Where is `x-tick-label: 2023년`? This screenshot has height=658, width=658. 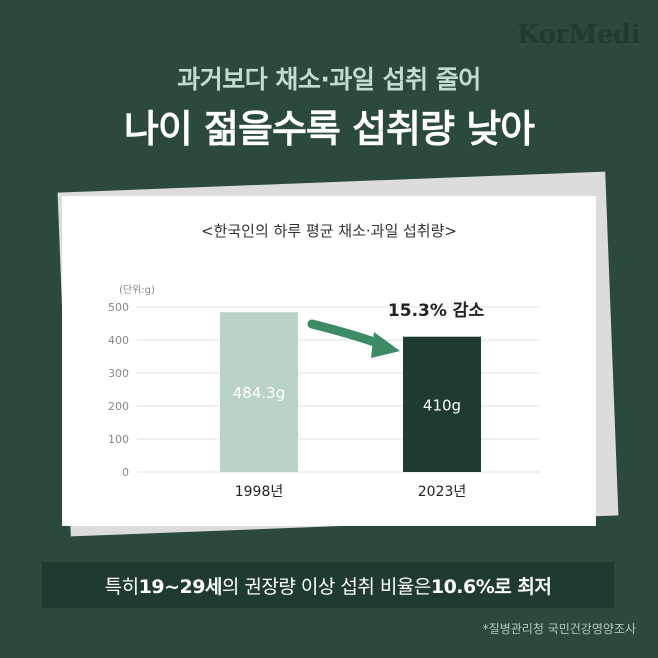
x-tick-label: 2023년 is located at coordinates (442, 492).